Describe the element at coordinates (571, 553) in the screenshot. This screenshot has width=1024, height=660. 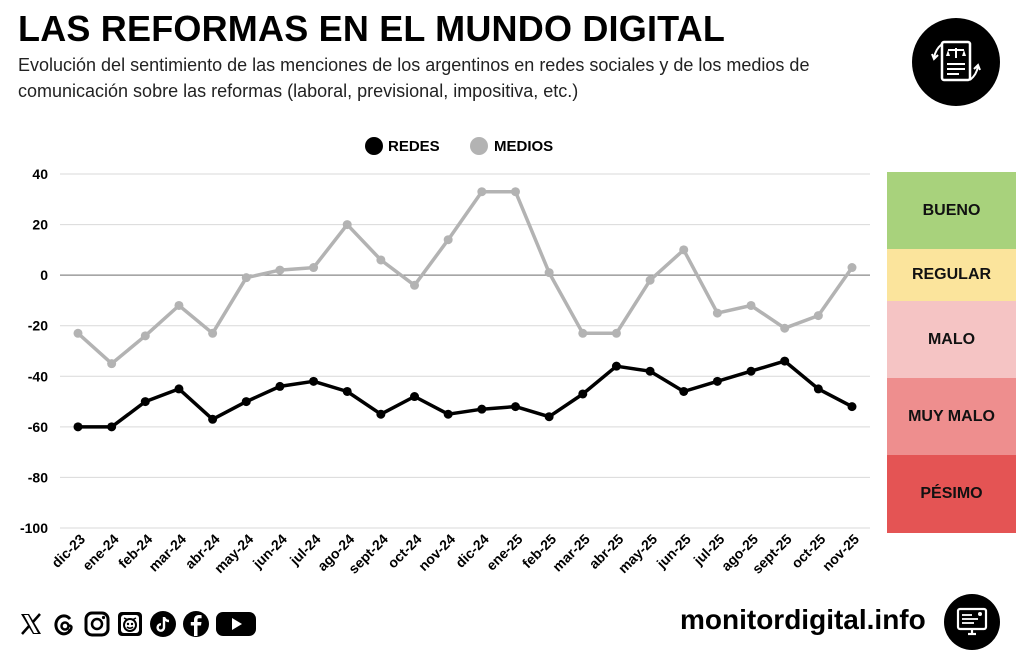
I see `x-tick-label: mar-25` at that location.